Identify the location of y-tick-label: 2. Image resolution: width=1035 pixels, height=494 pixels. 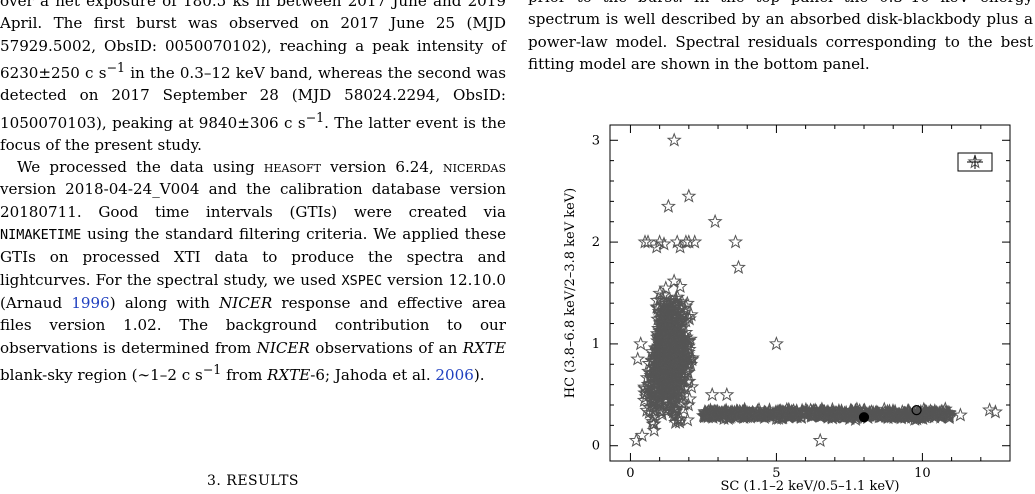
(596, 242).